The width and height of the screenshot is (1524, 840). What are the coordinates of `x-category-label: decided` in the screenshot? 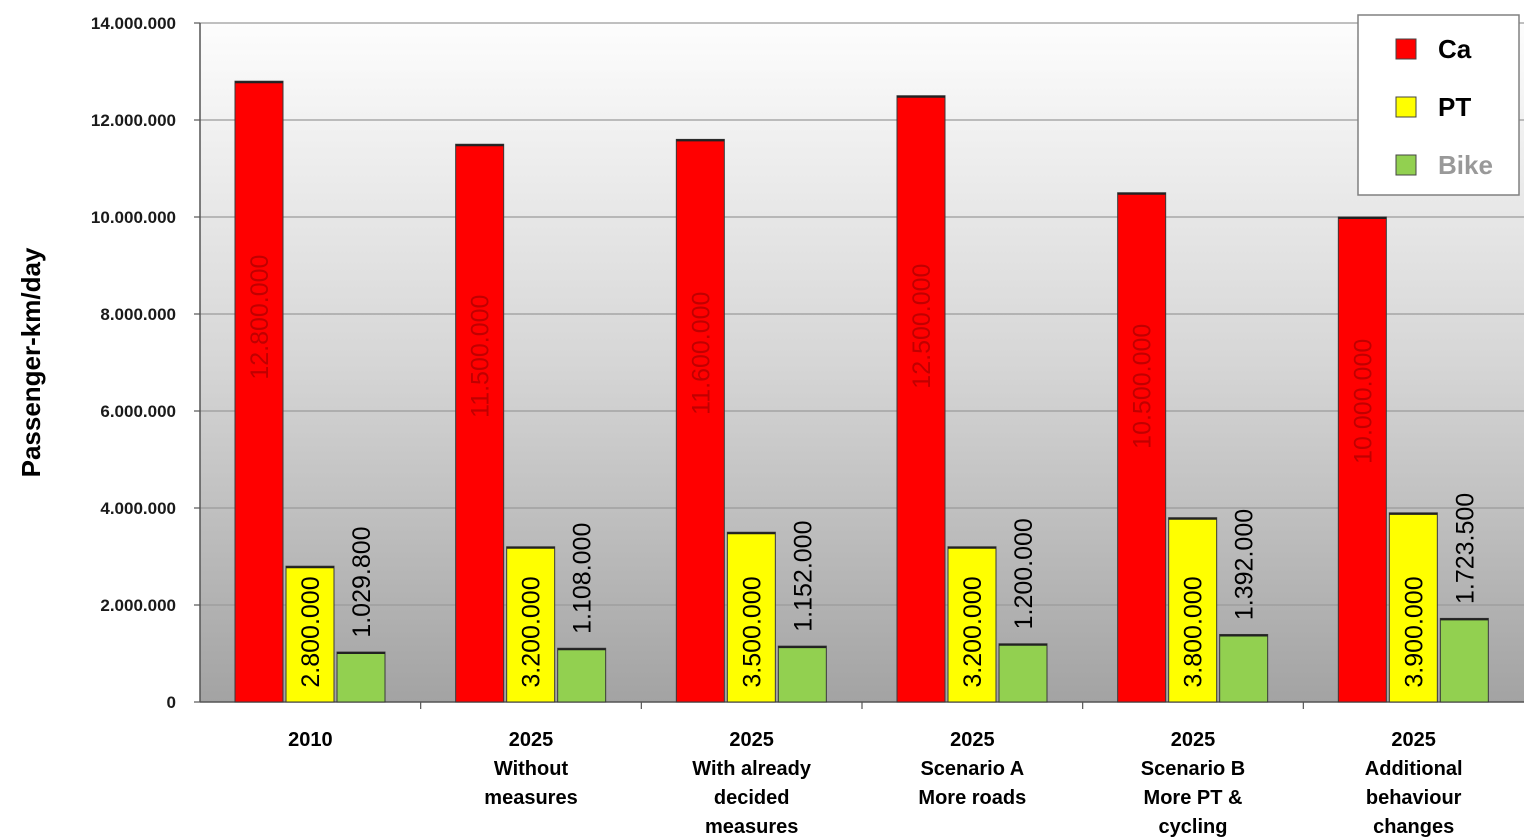 It's located at (752, 798).